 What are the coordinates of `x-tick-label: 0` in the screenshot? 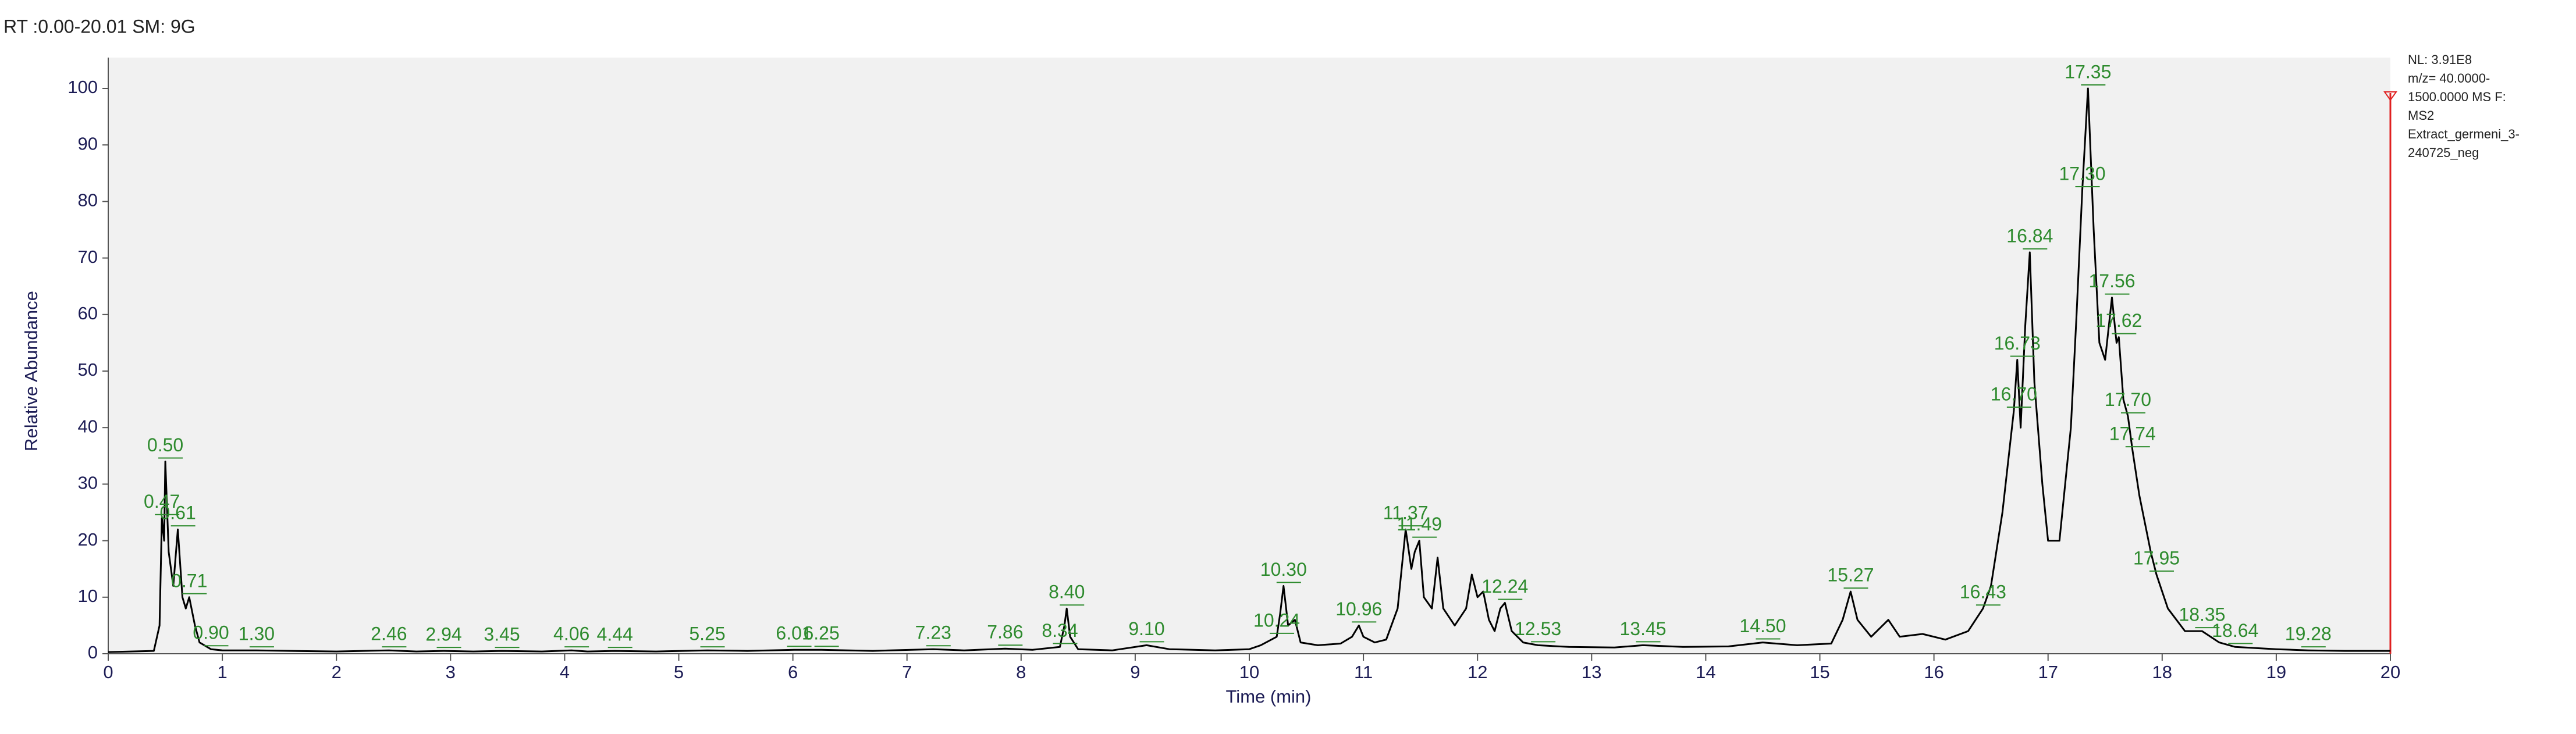 It's located at (108, 672).